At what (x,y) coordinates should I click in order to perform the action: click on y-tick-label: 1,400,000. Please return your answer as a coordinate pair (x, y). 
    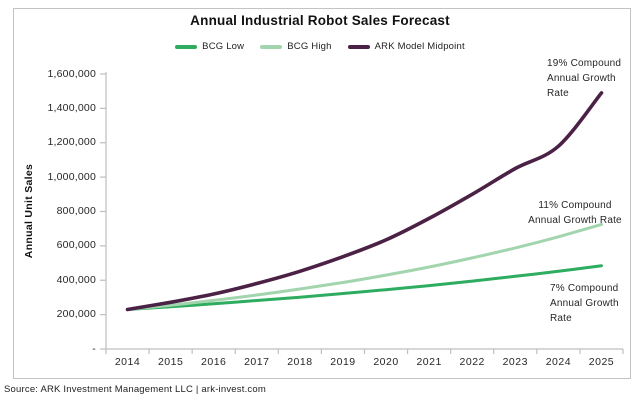
    Looking at the image, I should click on (71, 107).